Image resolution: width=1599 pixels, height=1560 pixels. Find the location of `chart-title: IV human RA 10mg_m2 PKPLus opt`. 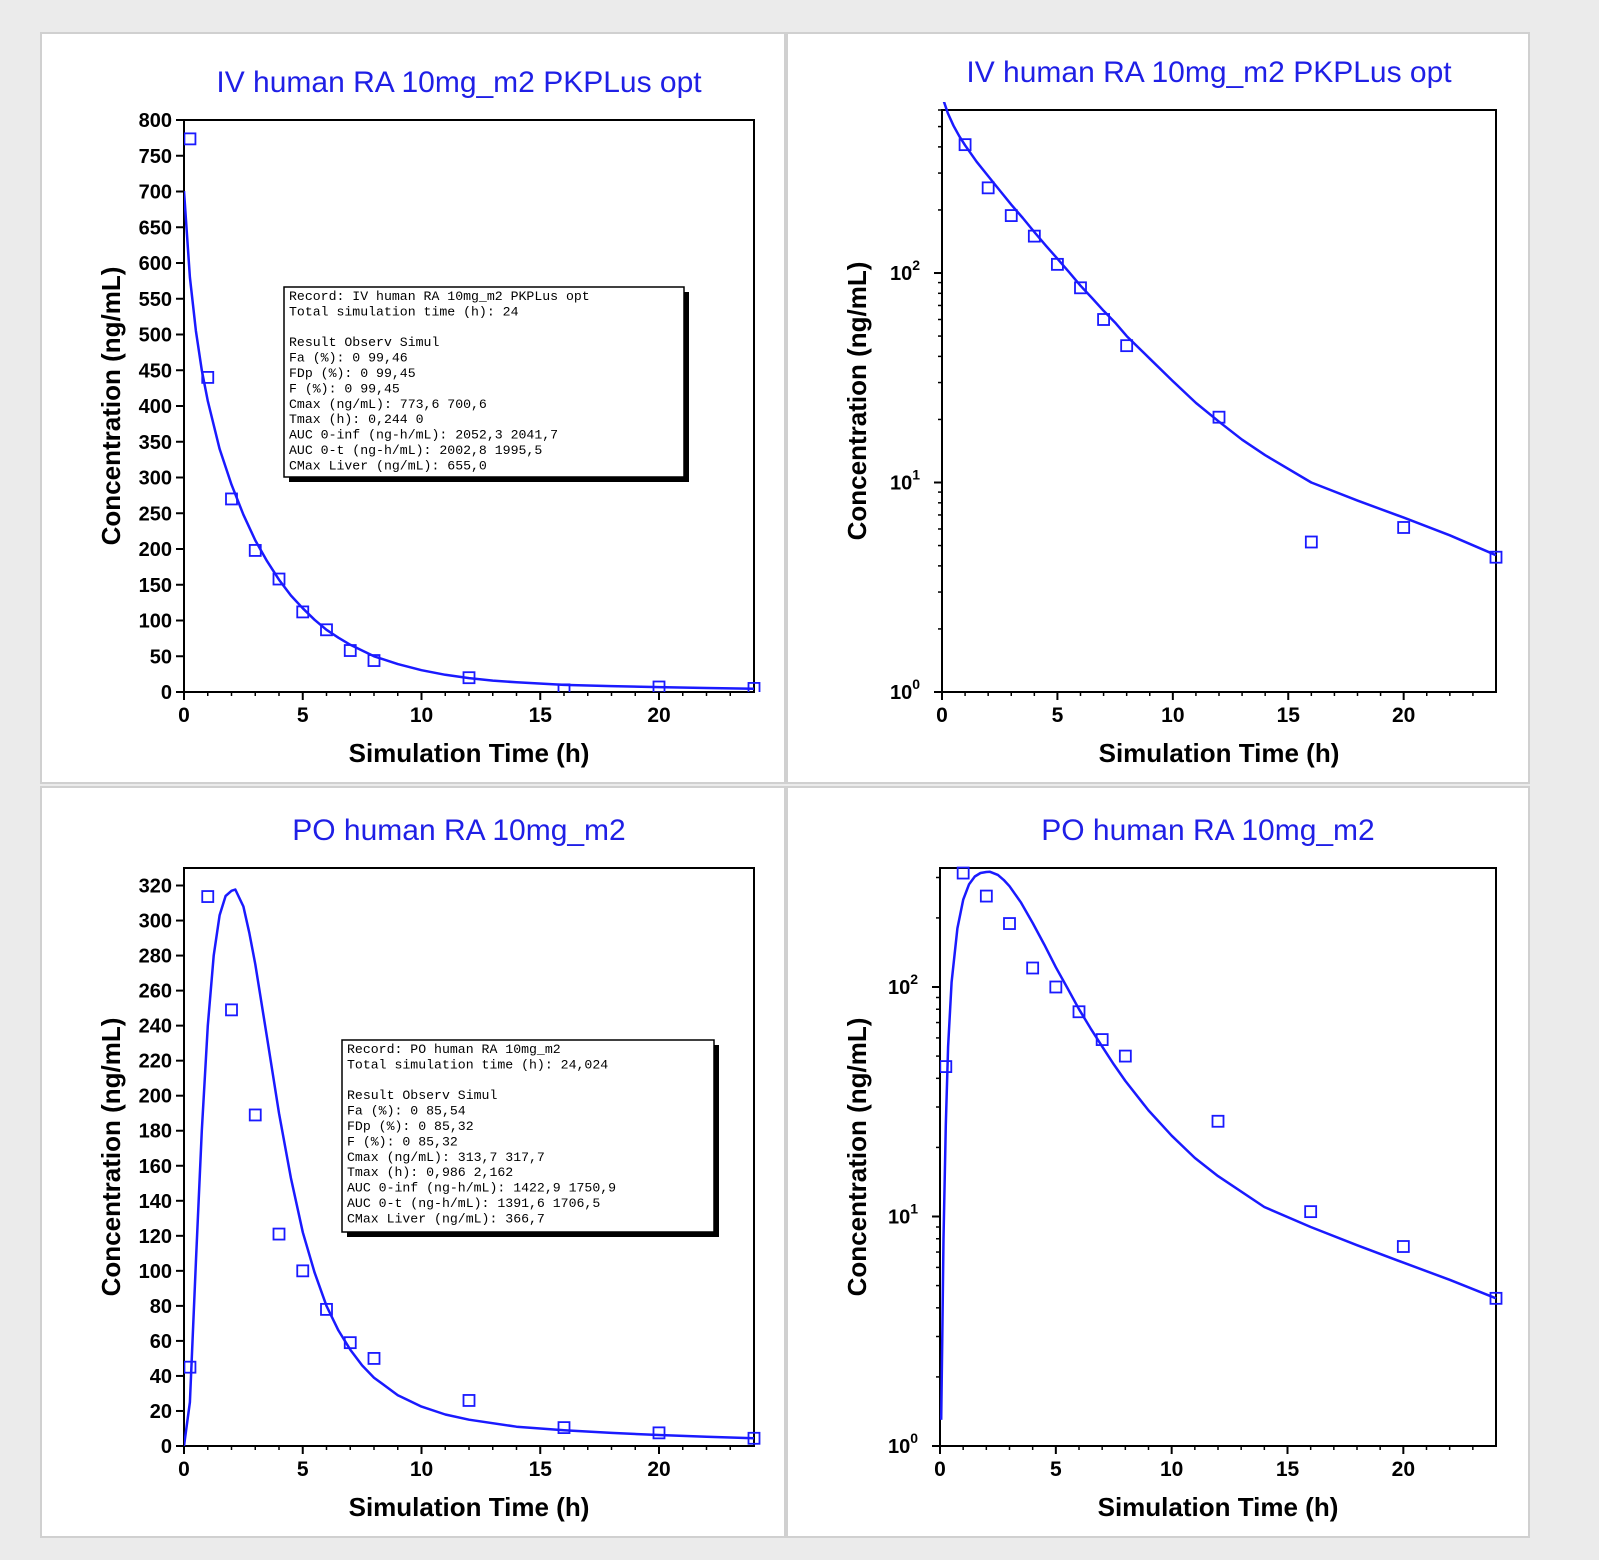

chart-title: IV human RA 10mg_m2 PKPLus opt is located at coordinates (1209, 72).